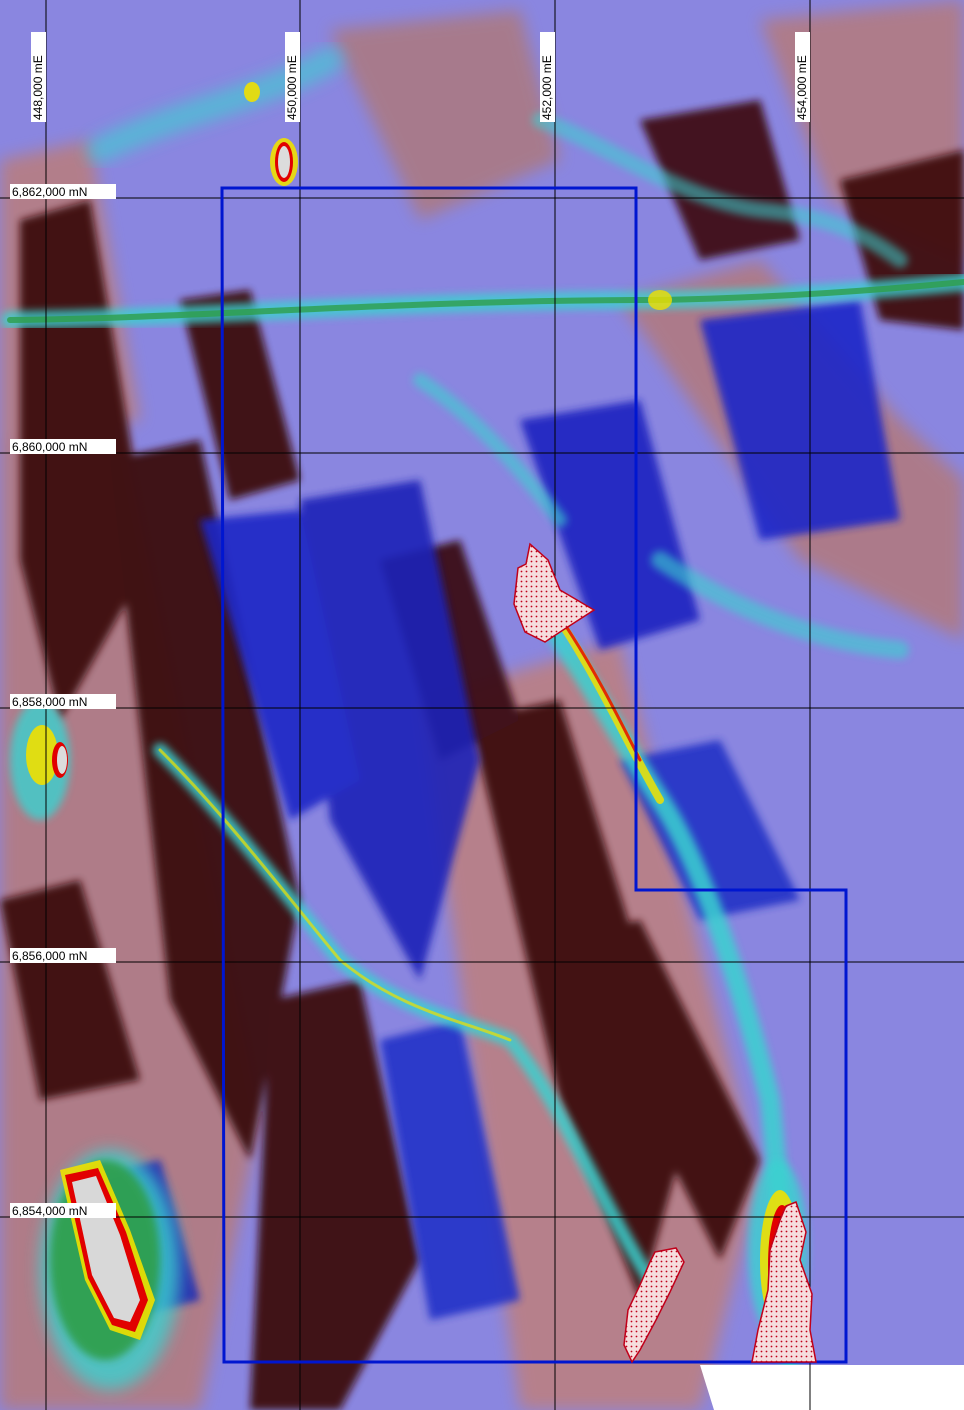 The image size is (964, 1410). Describe the element at coordinates (49, 192) in the screenshot. I see `northing-label: 6,862,000 mN` at that location.